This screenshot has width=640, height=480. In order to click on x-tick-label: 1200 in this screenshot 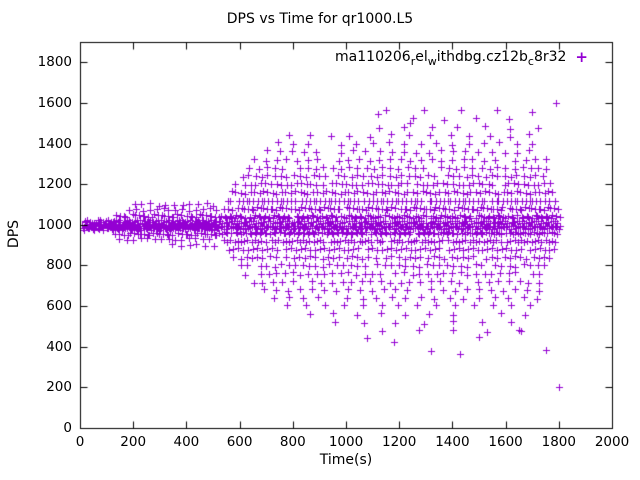, I will do `click(399, 442)`.